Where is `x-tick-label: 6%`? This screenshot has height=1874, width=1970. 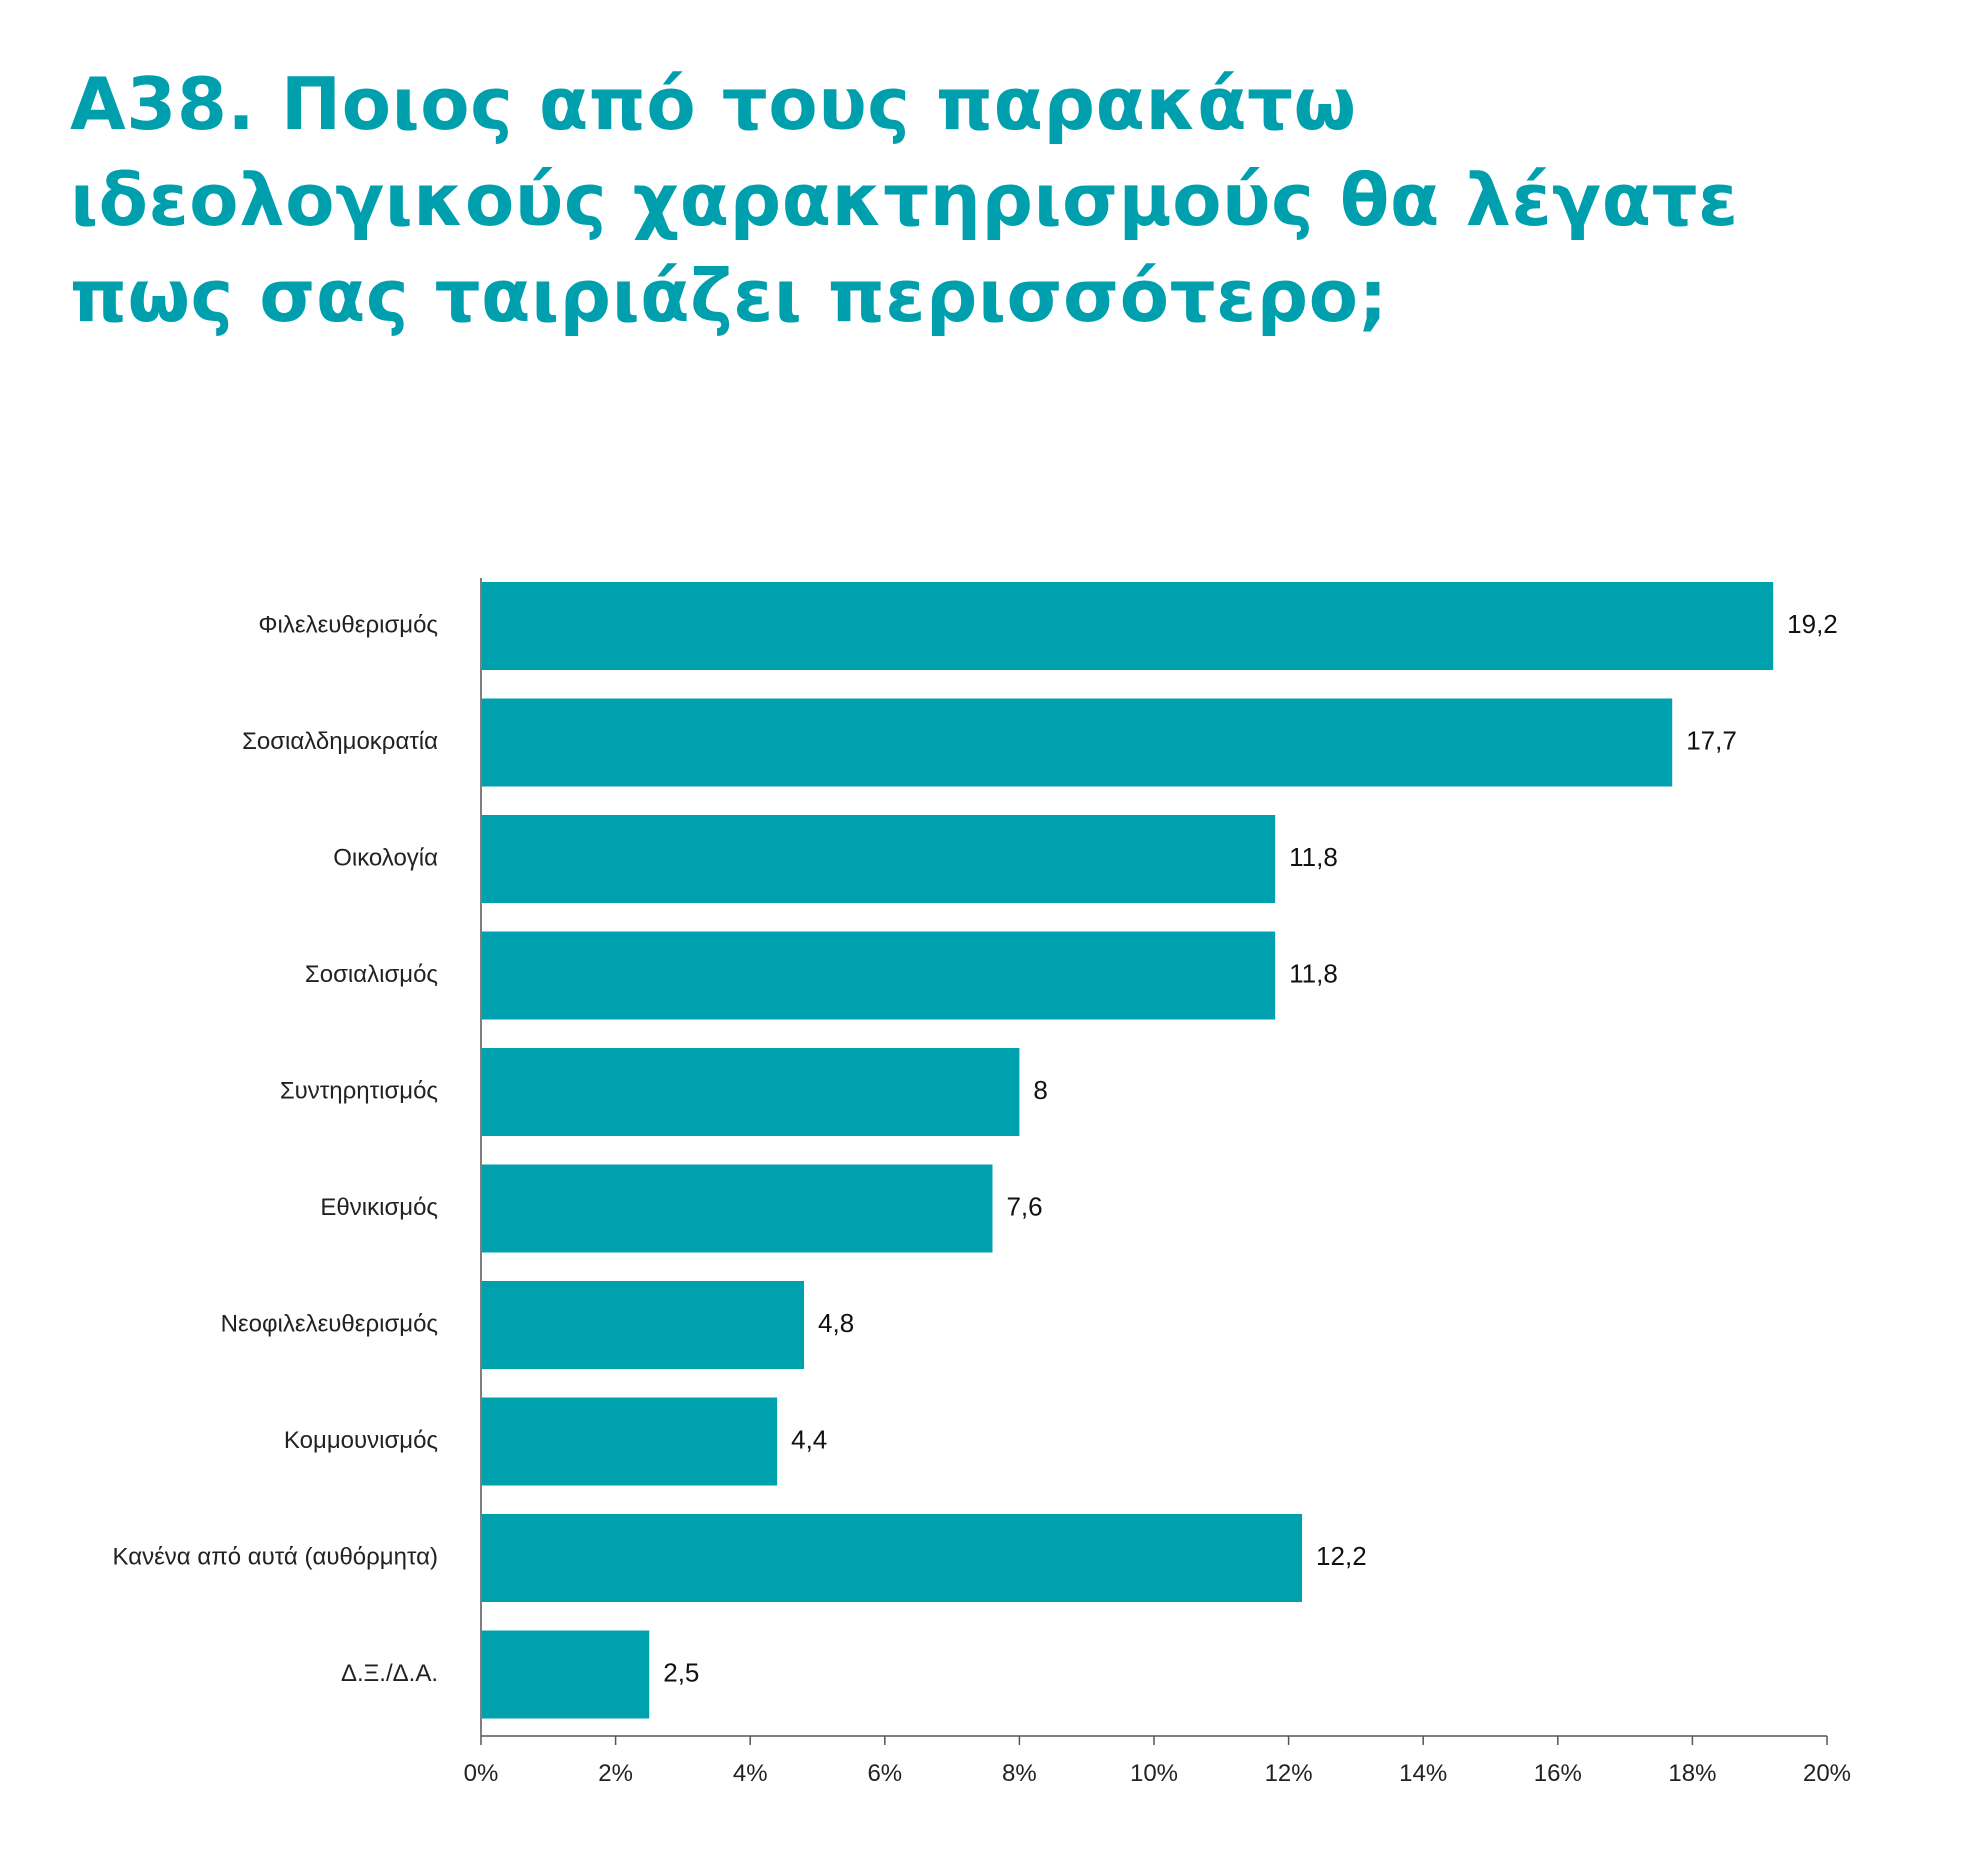
x-tick-label: 6% is located at coordinates (884, 1773).